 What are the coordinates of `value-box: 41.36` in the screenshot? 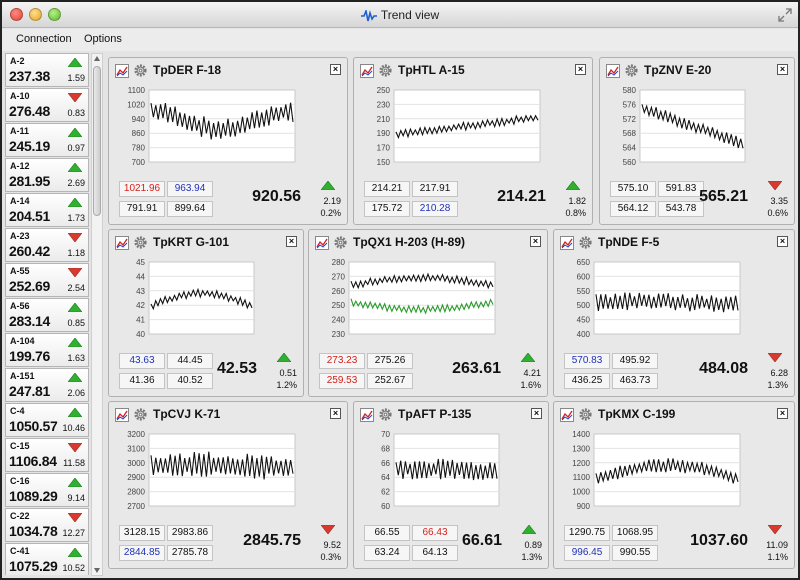 It's located at (142, 381).